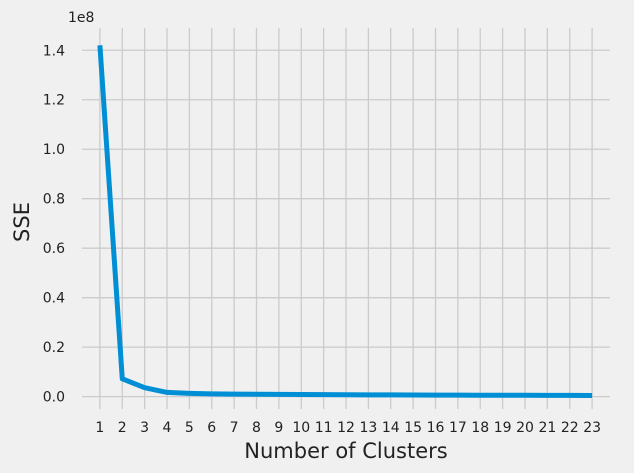 This screenshot has width=634, height=473. What do you see at coordinates (54, 299) in the screenshot?
I see `y-tick-label: 0.4` at bounding box center [54, 299].